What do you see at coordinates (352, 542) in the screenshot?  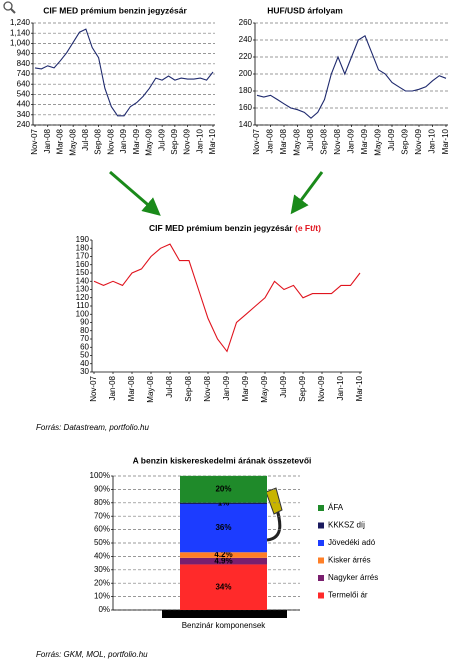 I see `legend-label: Jövedéki adó` at bounding box center [352, 542].